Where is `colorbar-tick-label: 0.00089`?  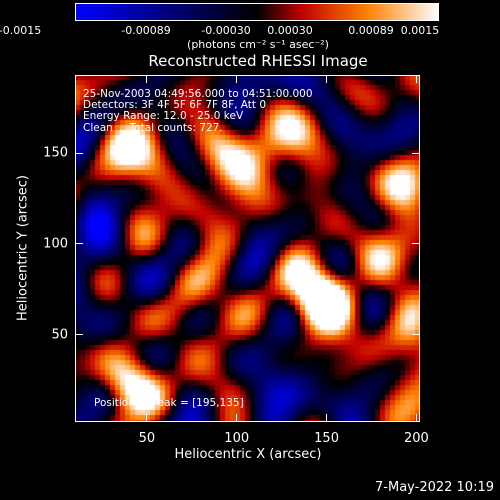
colorbar-tick-label: 0.00089 is located at coordinates (371, 30).